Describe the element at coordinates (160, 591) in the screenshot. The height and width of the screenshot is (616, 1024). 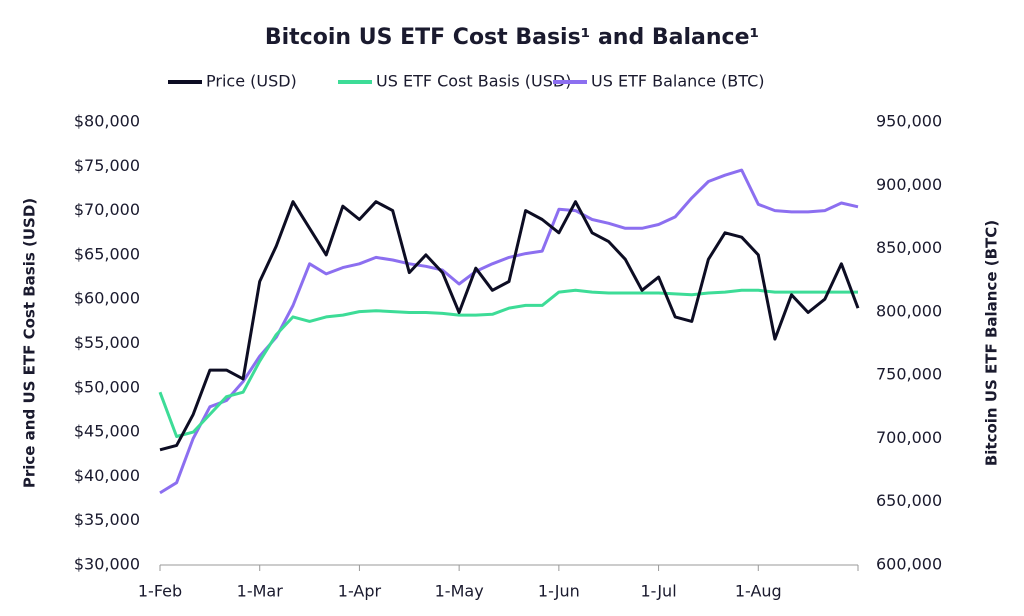
I see `x-tick-label: 1-Feb` at that location.